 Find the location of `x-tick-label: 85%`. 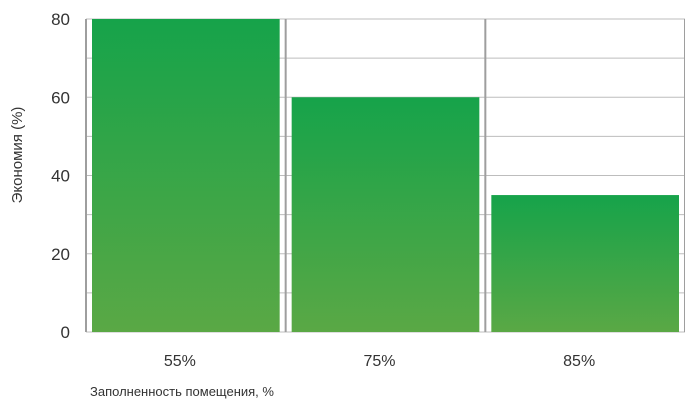

x-tick-label: 85% is located at coordinates (579, 361).